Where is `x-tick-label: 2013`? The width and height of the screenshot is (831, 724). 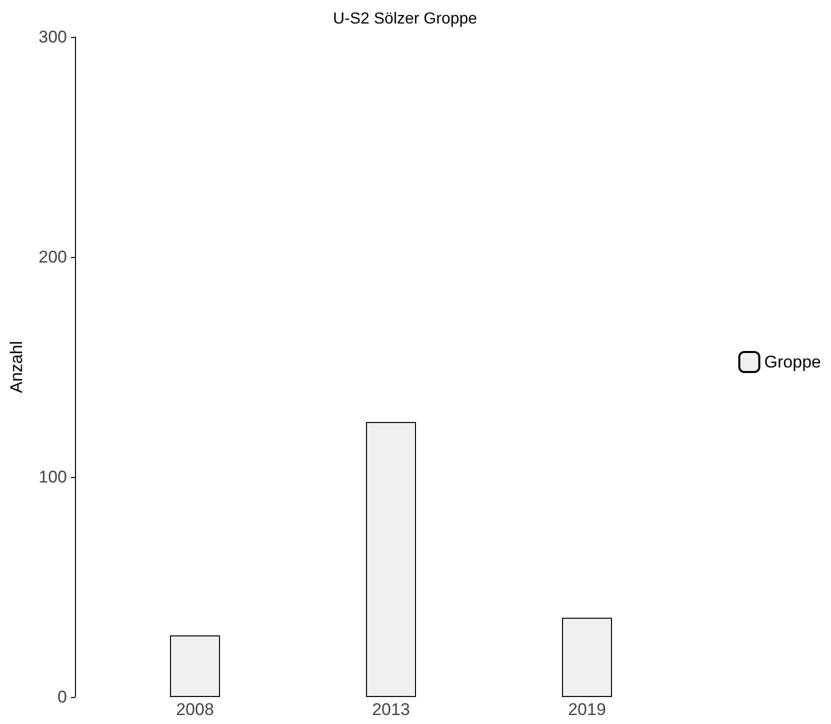
x-tick-label: 2013 is located at coordinates (391, 709).